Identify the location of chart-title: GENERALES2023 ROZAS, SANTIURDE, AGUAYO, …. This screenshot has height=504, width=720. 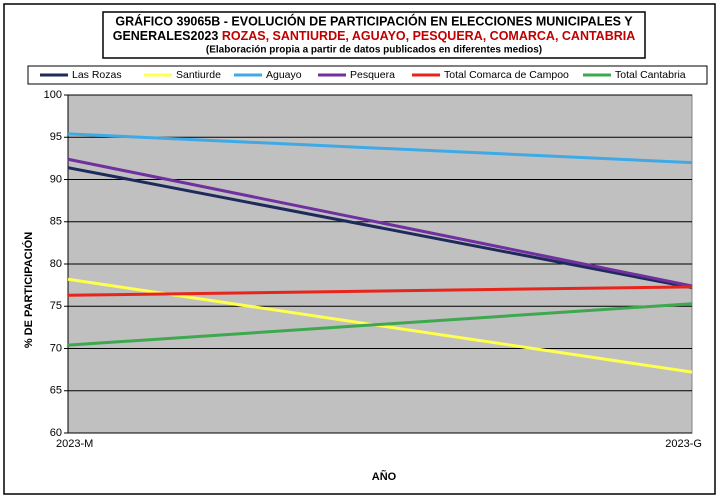
(374, 36).